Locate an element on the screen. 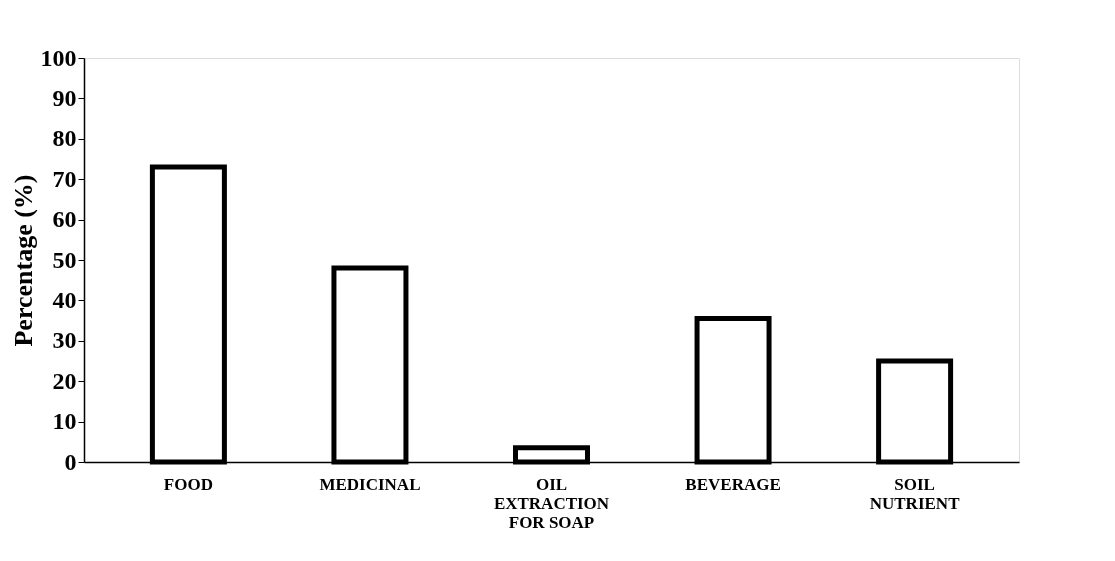  x-tick-label: FOOD is located at coordinates (188, 484).